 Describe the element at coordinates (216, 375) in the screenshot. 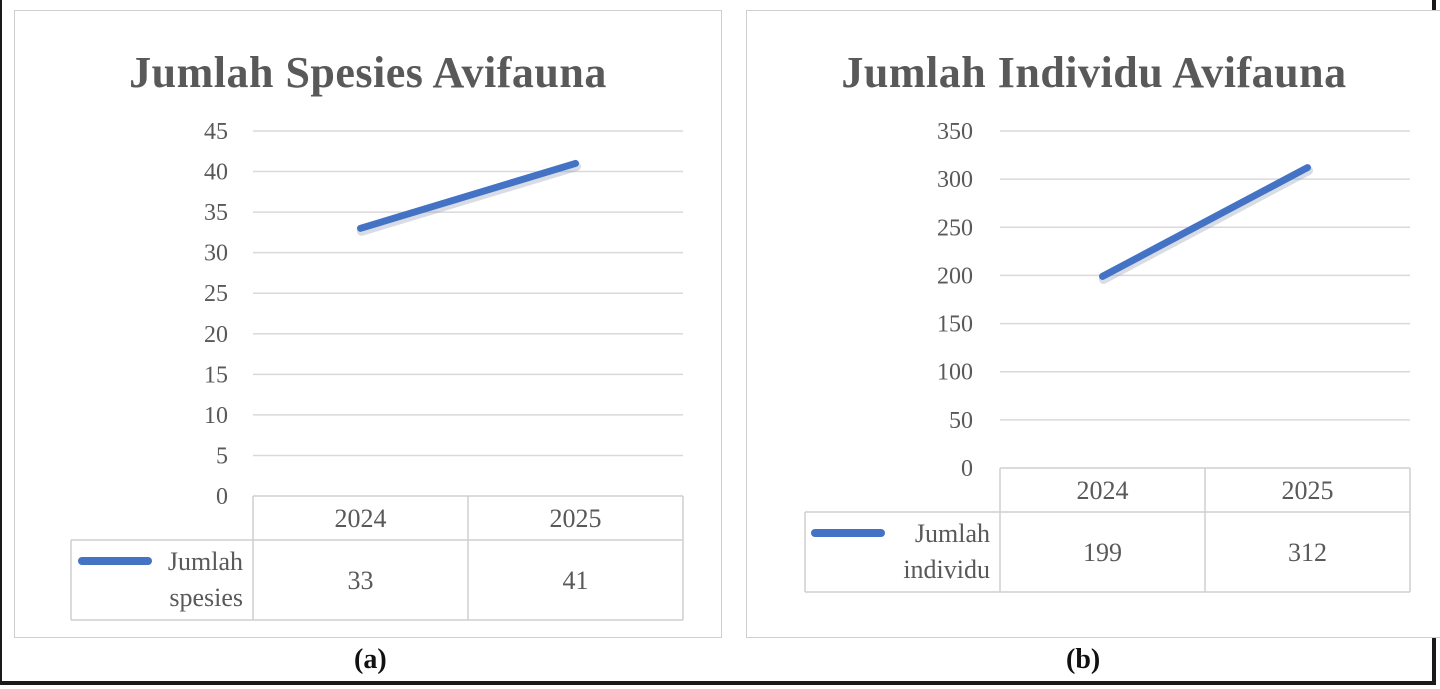

I see `y-tick-label: 15` at that location.